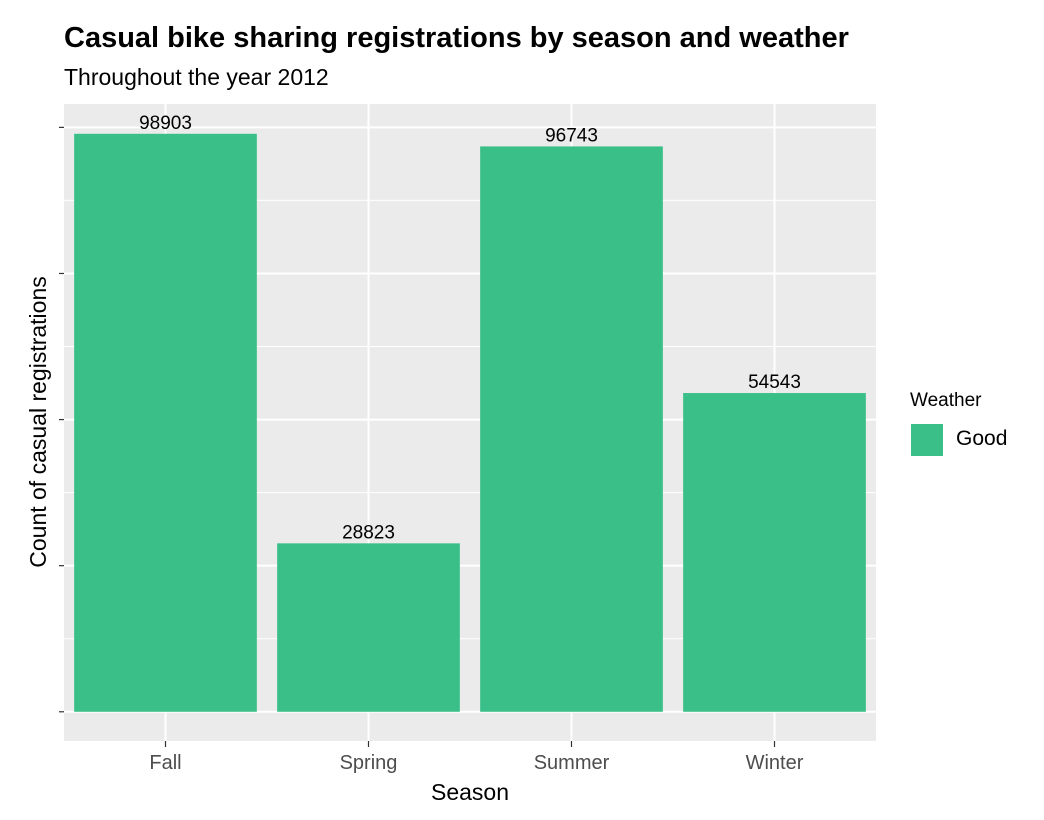 This screenshot has height=820, width=1044. I want to click on bar-fall, so click(165, 422).